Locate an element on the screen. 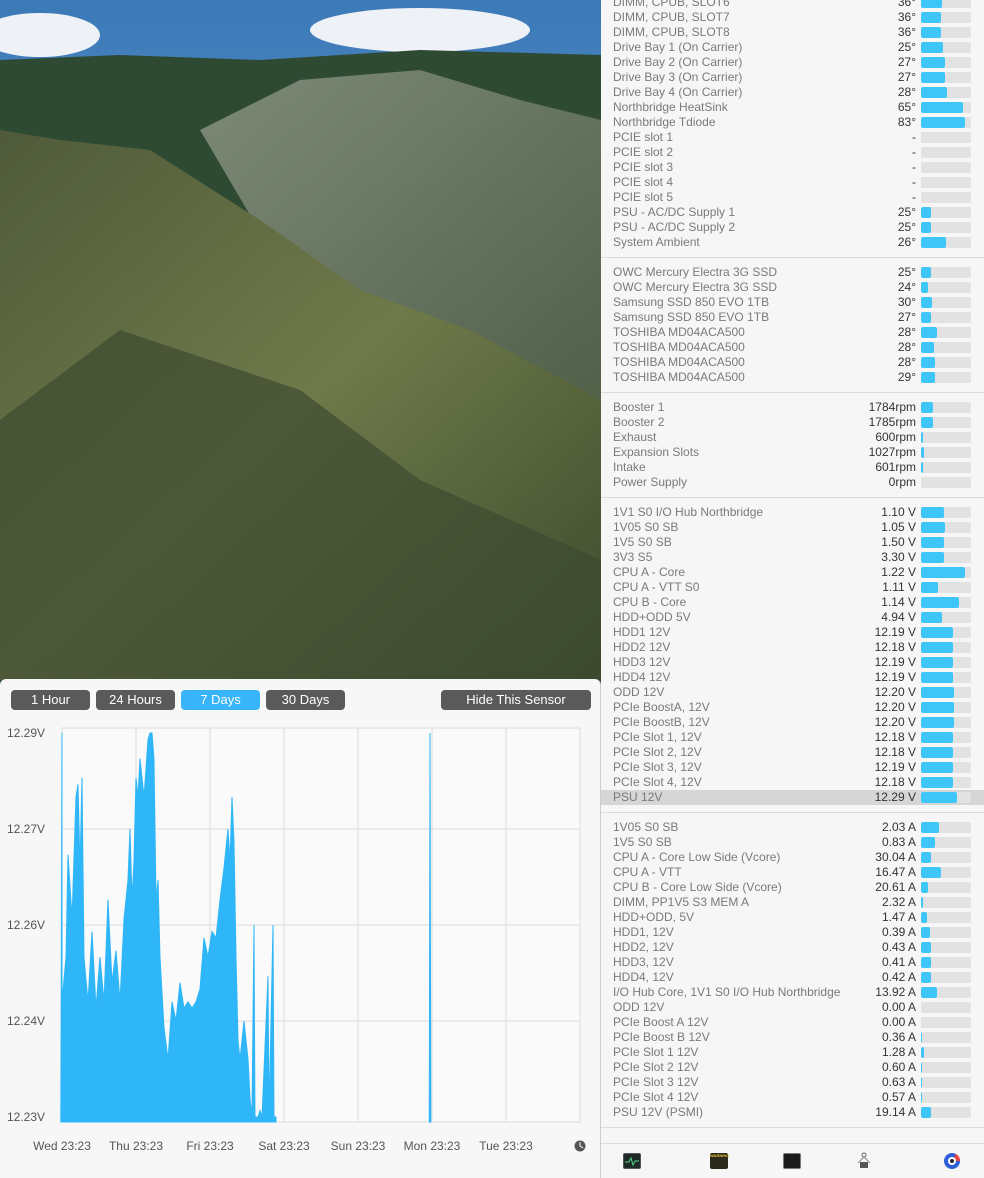 The width and height of the screenshot is (984, 1178). sensor-row: DIMM, CPUB, SLOT6 36° is located at coordinates (792, 5).